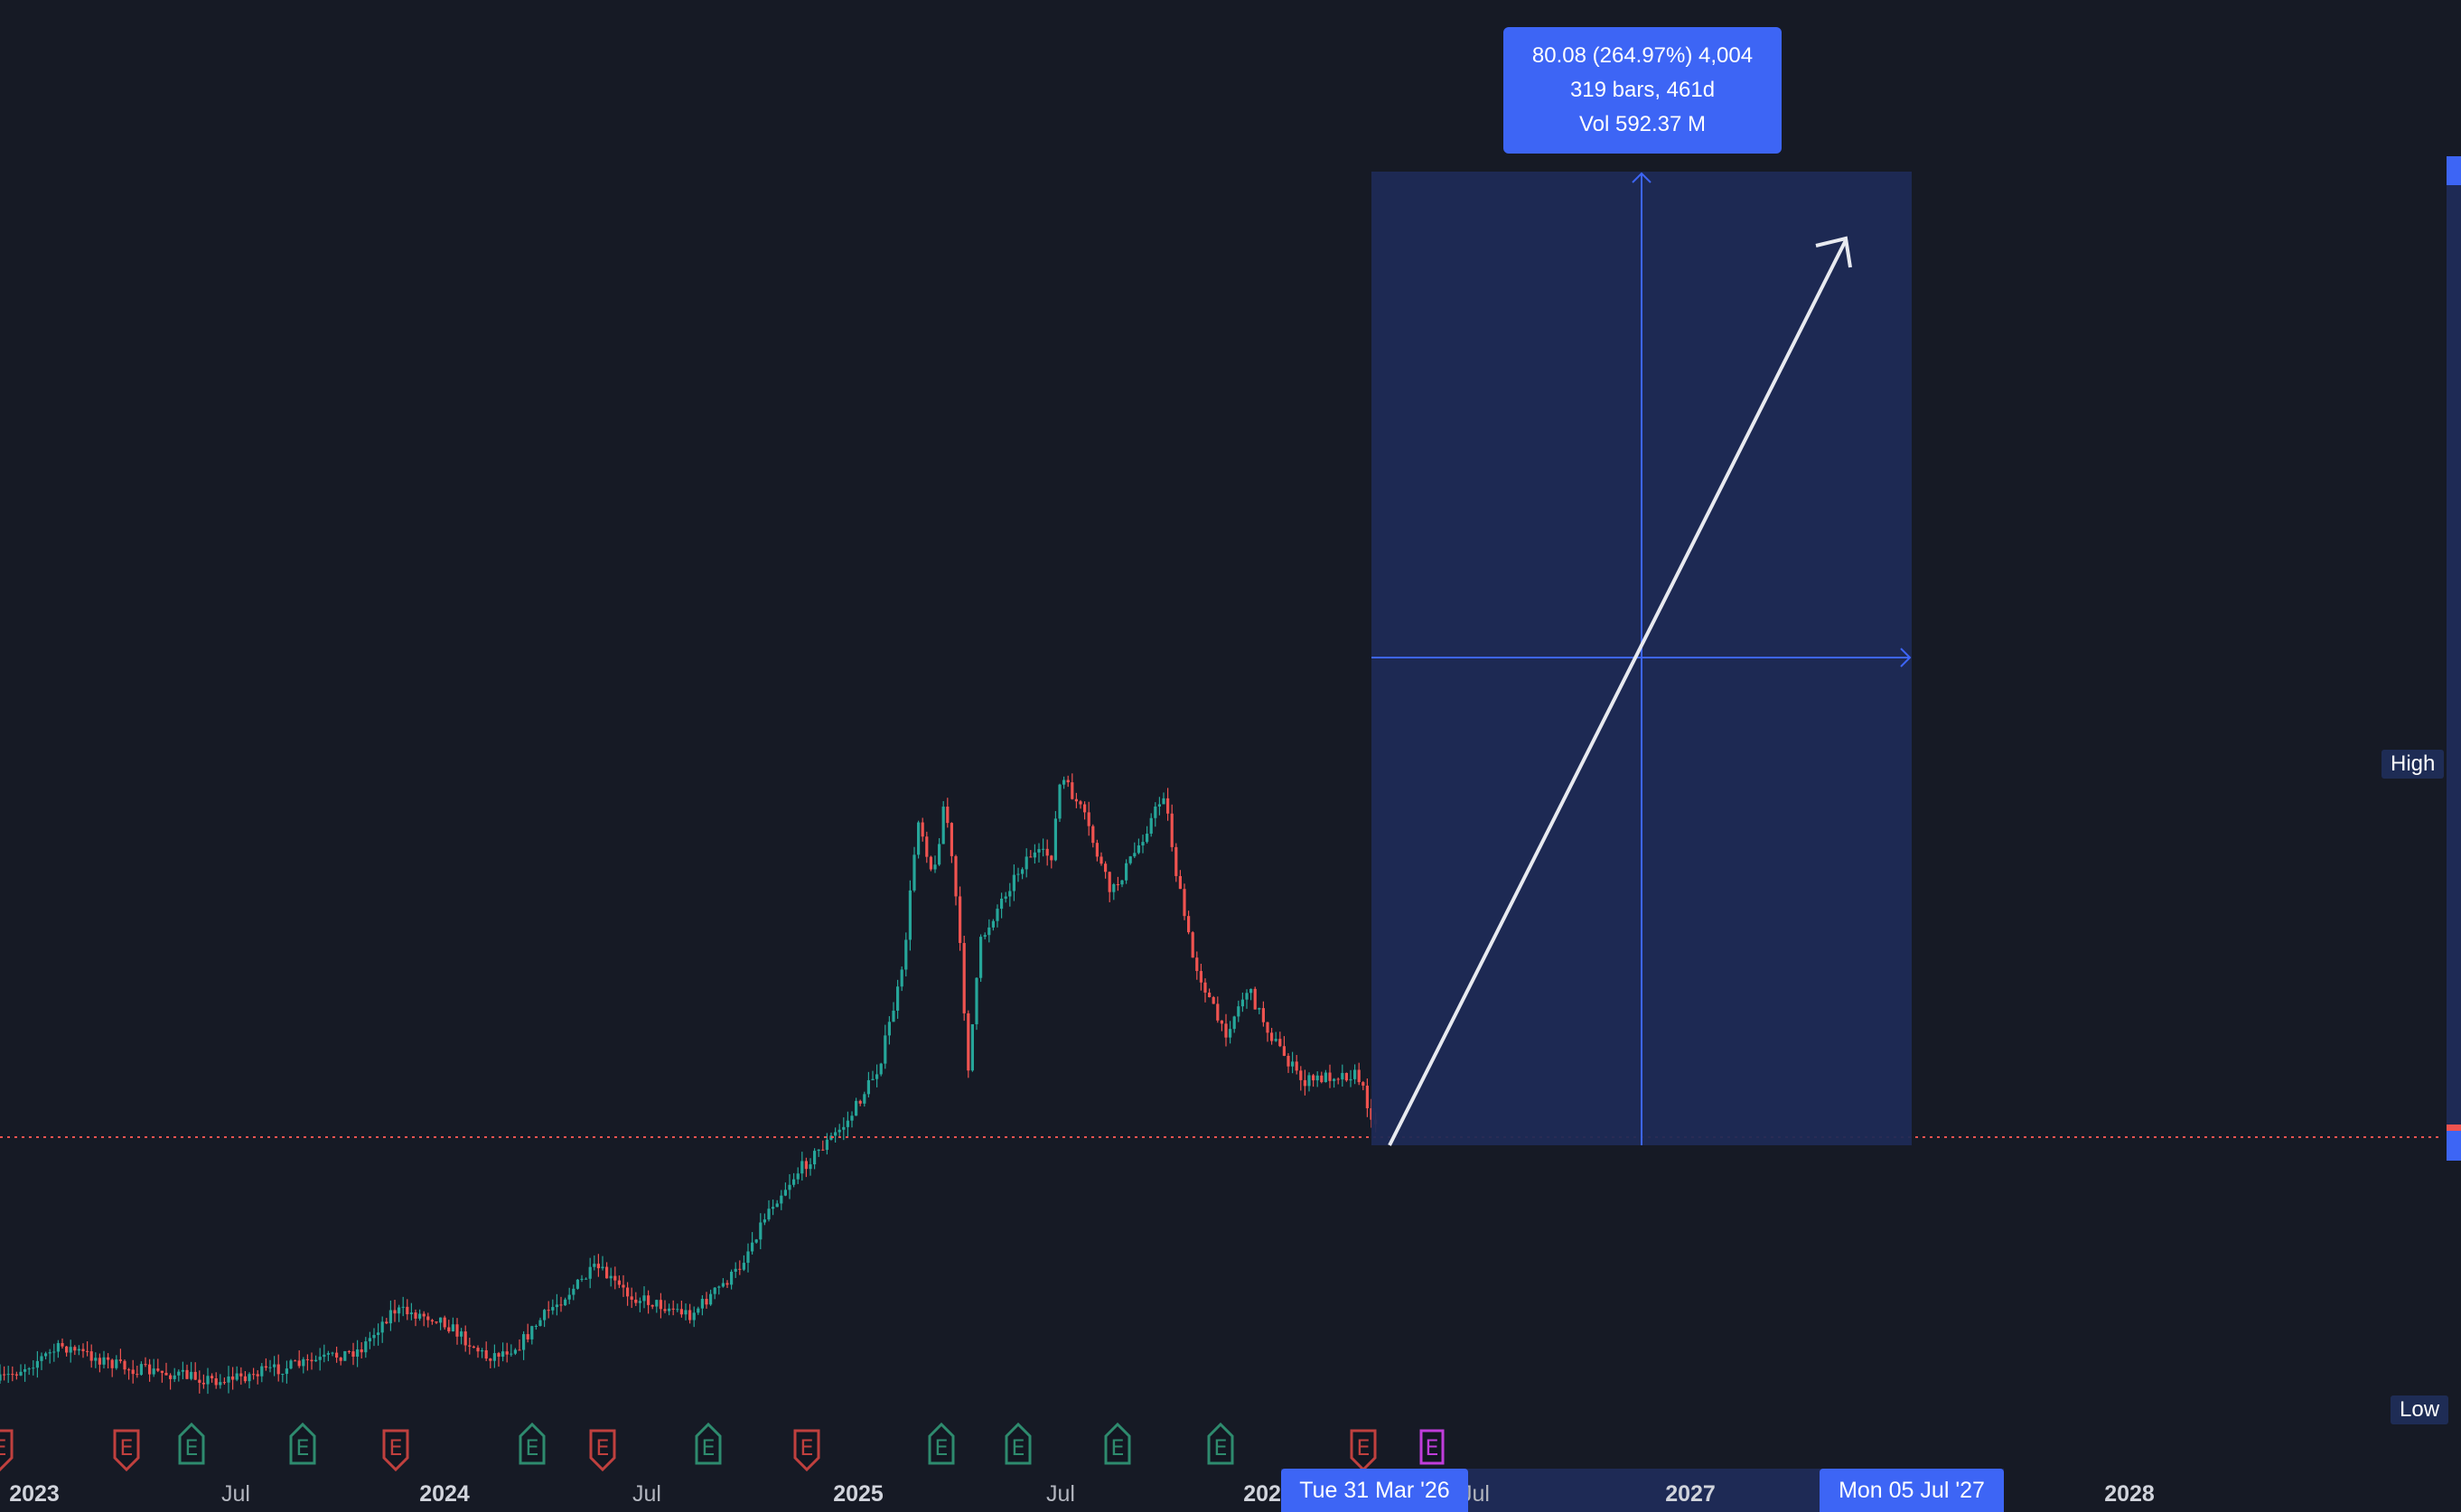  What do you see at coordinates (1690, 1494) in the screenshot?
I see `time-axis-label: 2027` at bounding box center [1690, 1494].